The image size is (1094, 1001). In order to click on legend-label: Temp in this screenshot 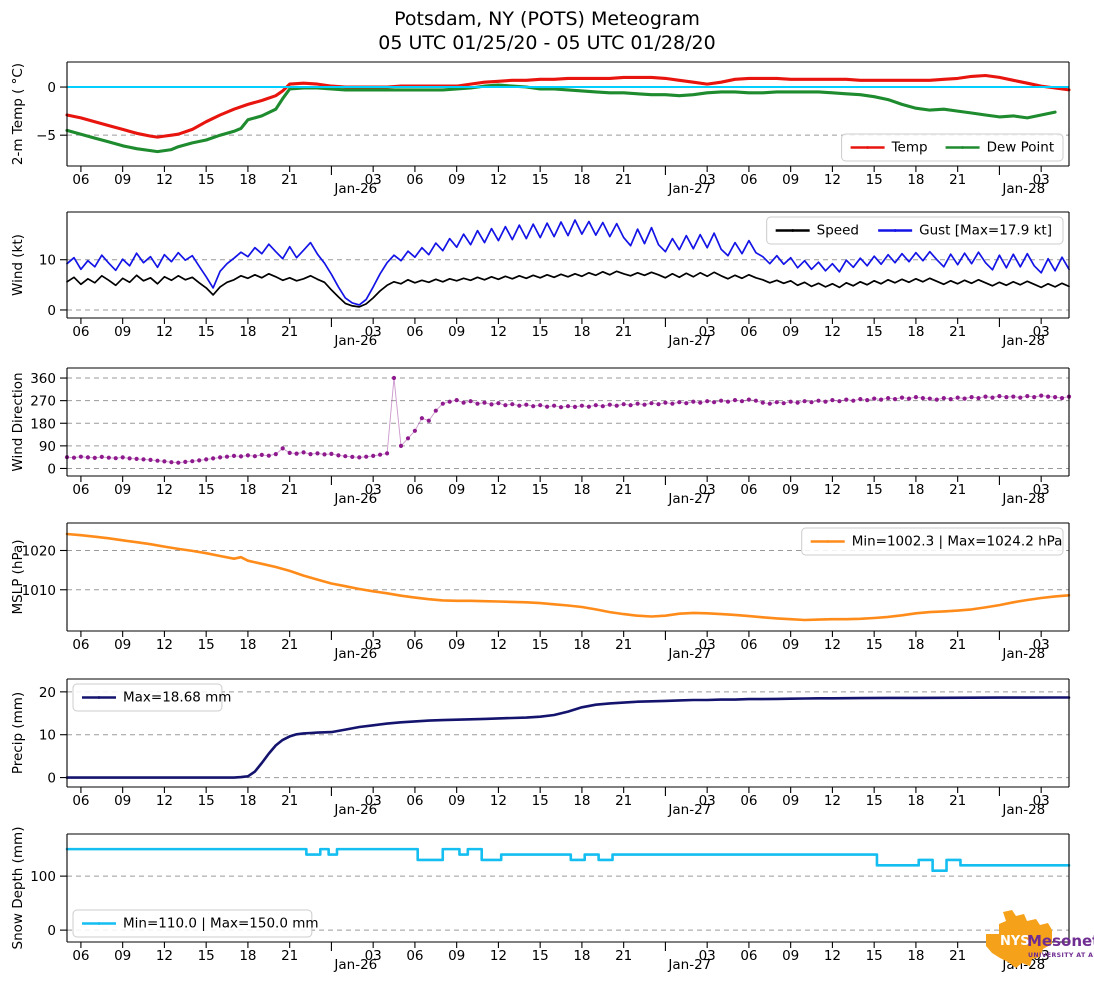, I will do `click(909, 148)`.